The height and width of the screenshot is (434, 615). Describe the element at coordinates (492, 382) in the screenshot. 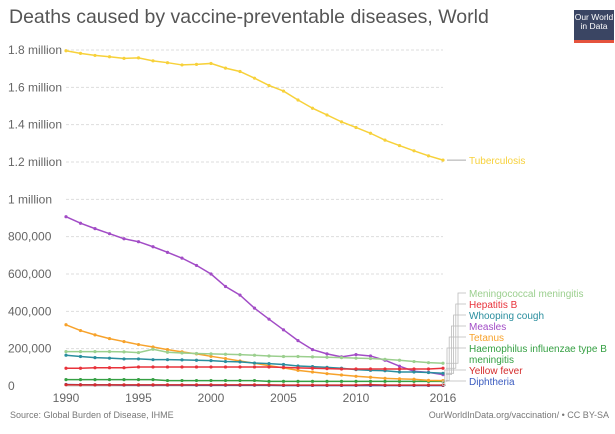

I see `series-label: Diphtheria` at that location.